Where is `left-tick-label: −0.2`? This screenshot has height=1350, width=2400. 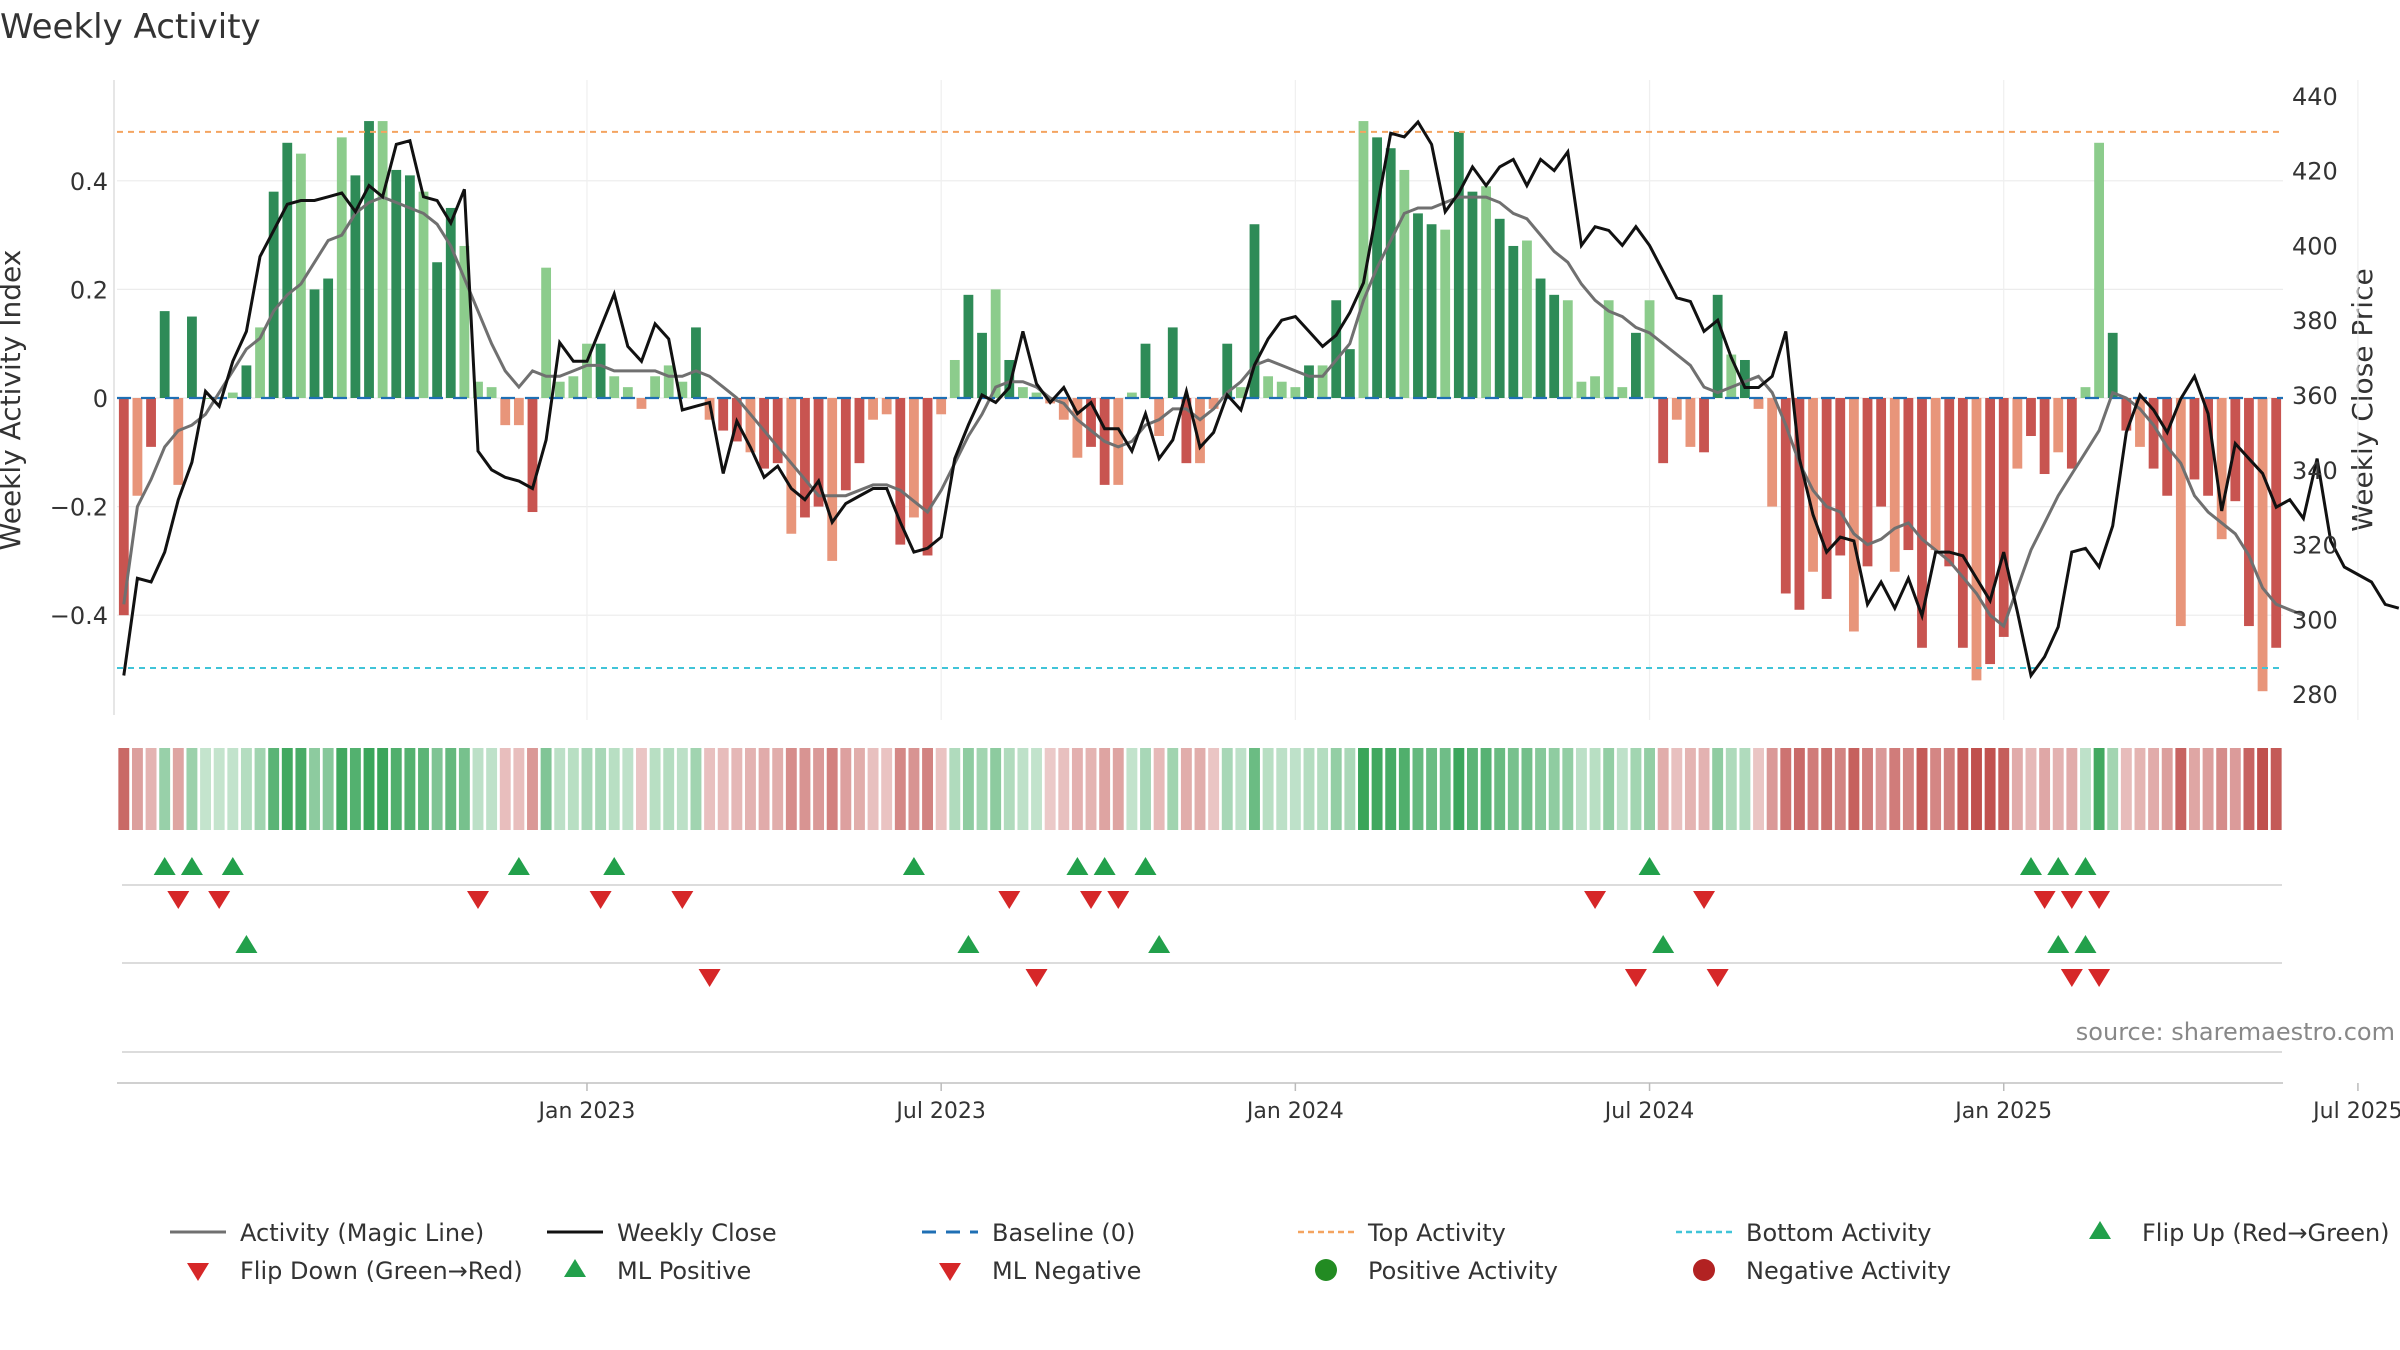 left-tick-label: −0.2 is located at coordinates (79, 508).